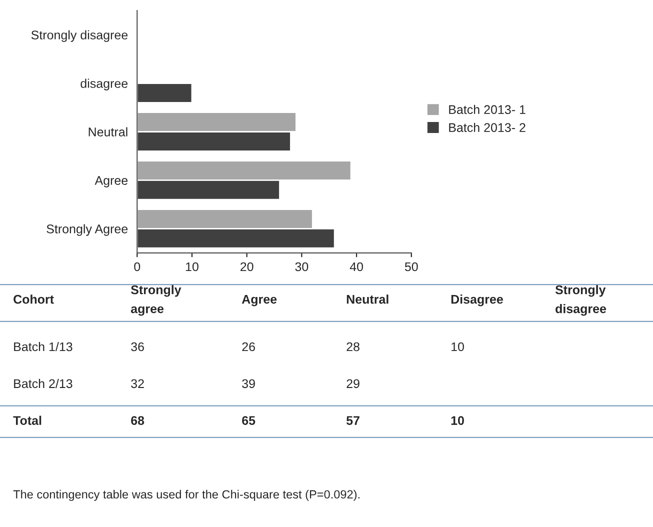  I want to click on y-tick-label: Strongly Agree, so click(87, 230).